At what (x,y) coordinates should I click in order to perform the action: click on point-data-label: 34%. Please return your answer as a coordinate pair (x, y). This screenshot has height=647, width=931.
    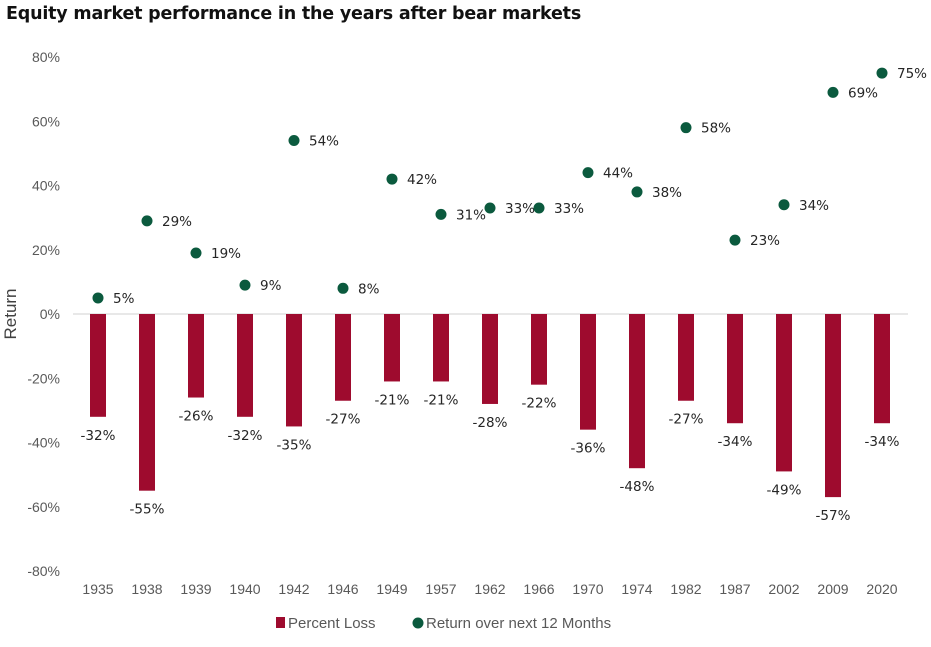
    Looking at the image, I should click on (814, 206).